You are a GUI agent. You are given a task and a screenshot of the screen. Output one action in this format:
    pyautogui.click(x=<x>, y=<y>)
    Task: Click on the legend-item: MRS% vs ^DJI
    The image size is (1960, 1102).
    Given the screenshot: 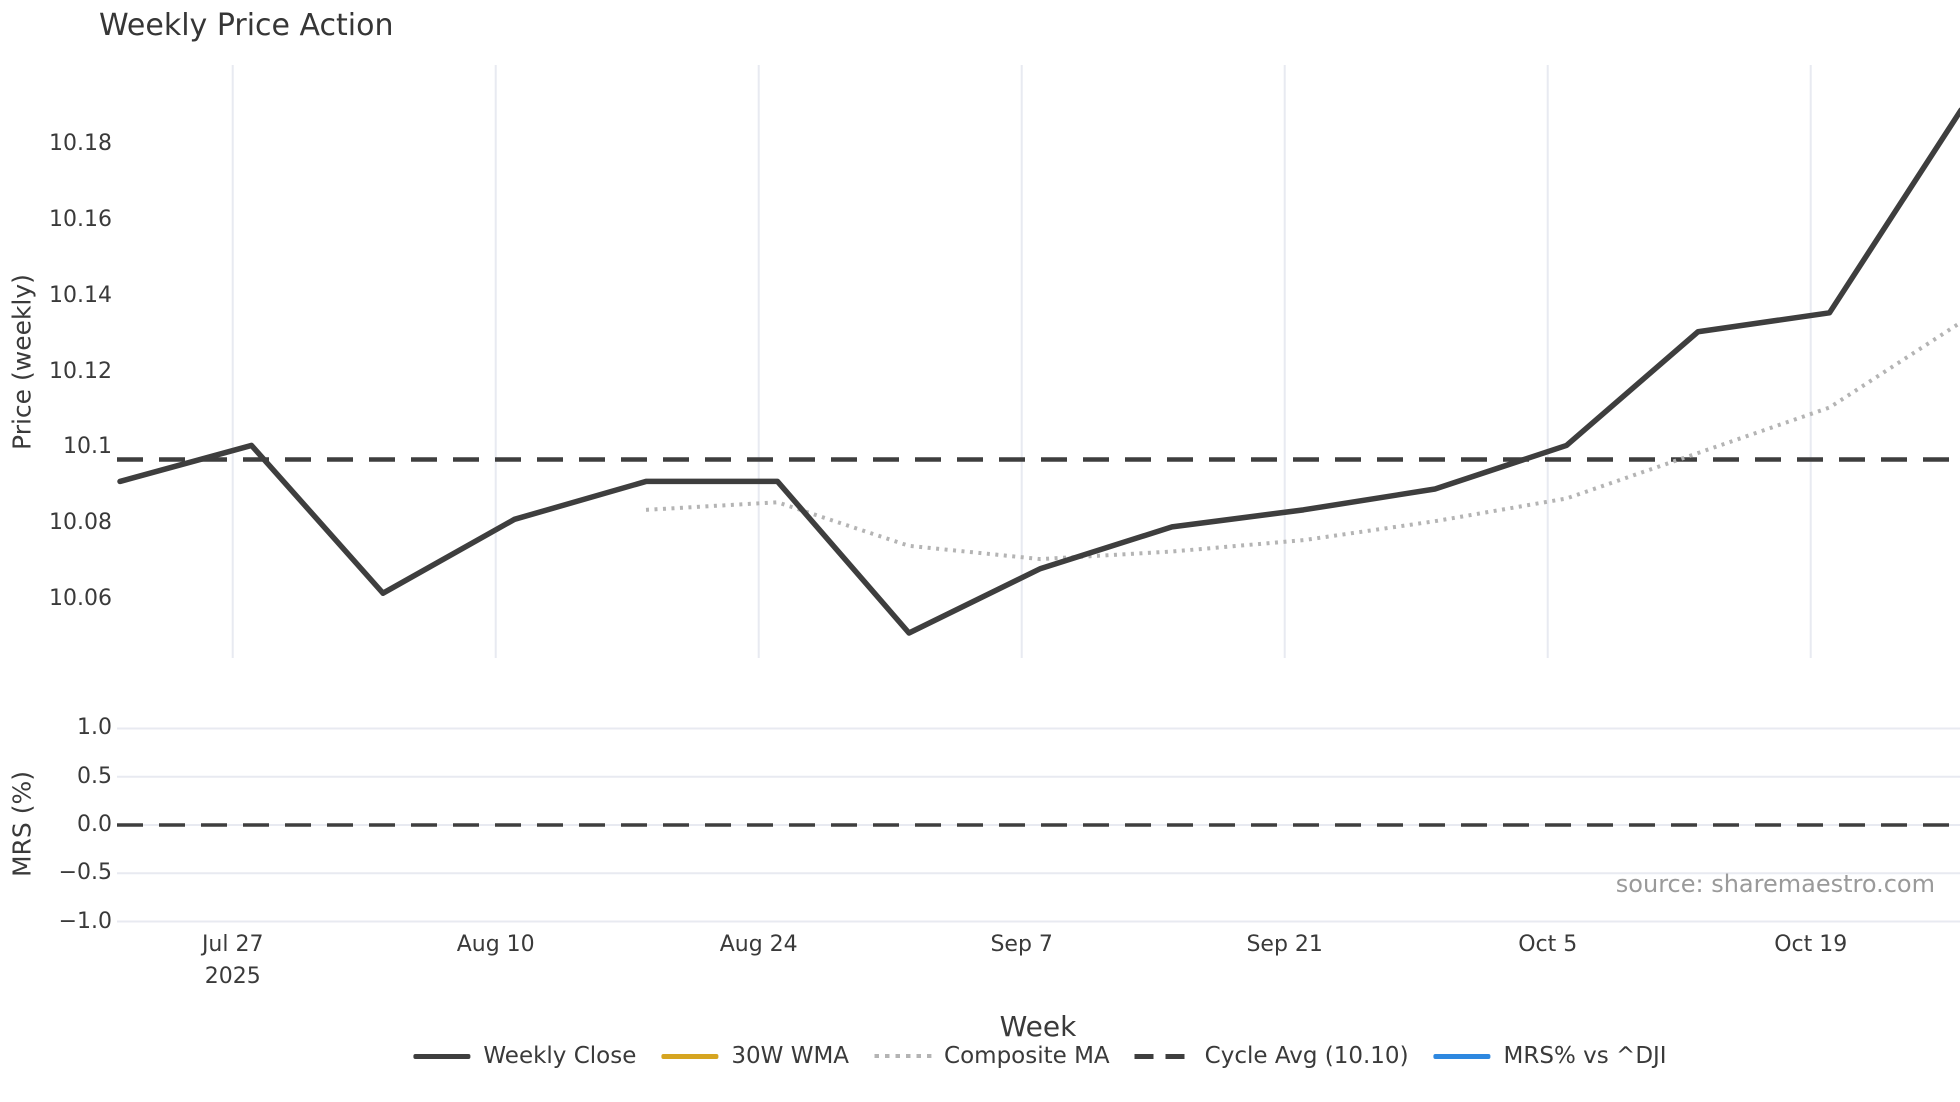 What is the action you would take?
    pyautogui.click(x=1550, y=1056)
    